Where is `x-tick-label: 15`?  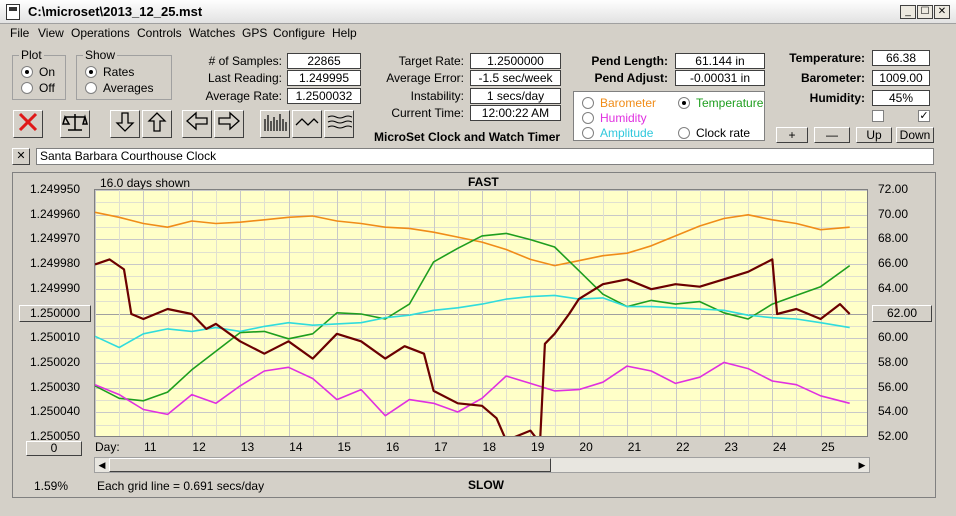
x-tick-label: 15 is located at coordinates (344, 447).